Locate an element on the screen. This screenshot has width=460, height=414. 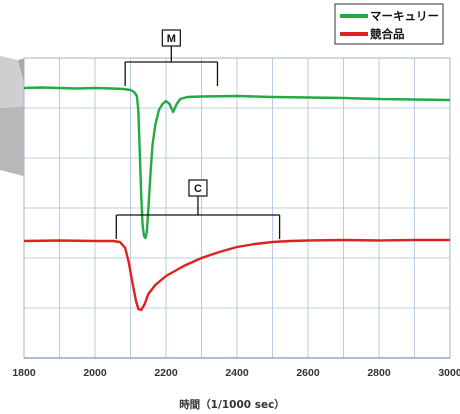
legend: マーキュリー 競合品 is located at coordinates (389, 24).